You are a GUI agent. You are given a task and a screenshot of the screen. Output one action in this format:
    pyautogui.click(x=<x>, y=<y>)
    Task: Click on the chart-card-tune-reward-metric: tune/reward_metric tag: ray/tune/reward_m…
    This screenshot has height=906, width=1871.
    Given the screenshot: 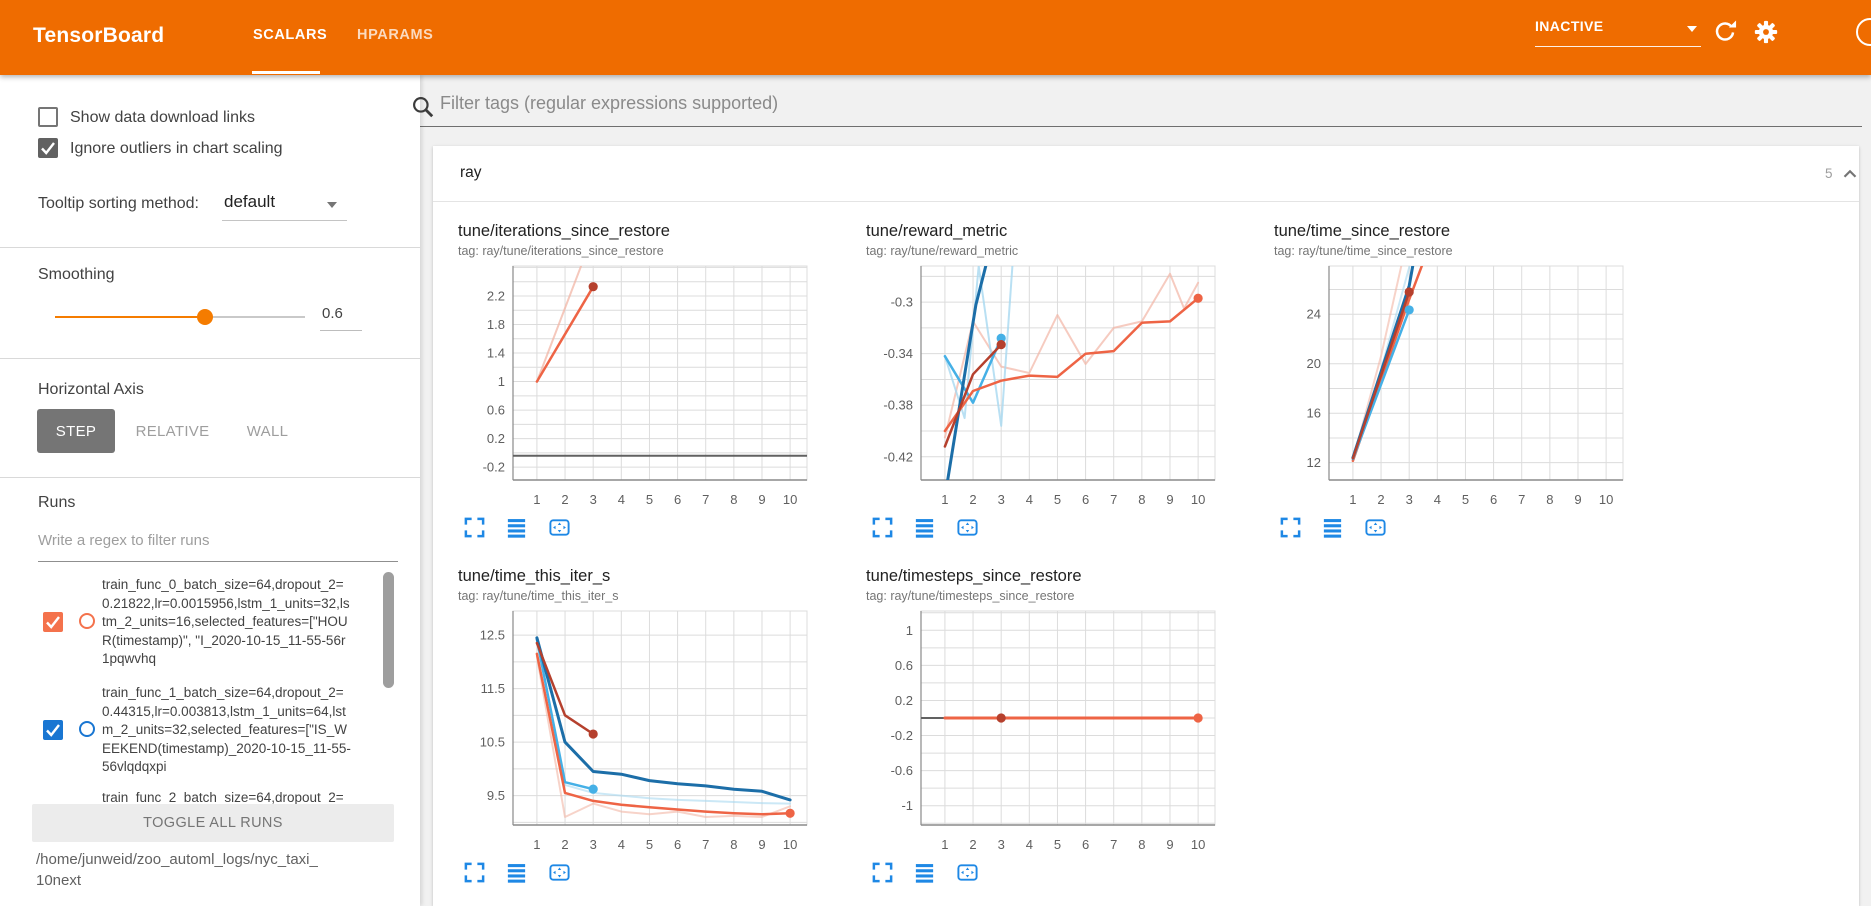 What is the action you would take?
    pyautogui.click(x=1053, y=375)
    